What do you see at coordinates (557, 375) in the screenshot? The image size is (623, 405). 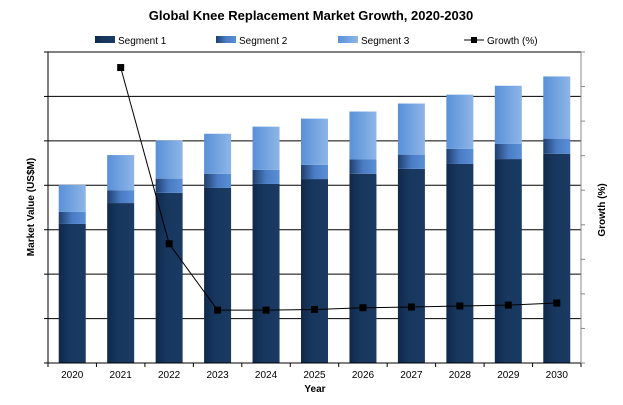 I see `x-tick-label: 2030` at bounding box center [557, 375].